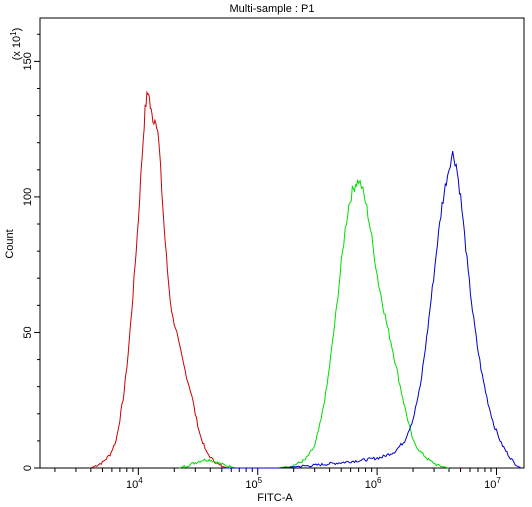 This screenshot has height=507, width=532. I want to click on y-axis-label: Count, so click(10, 243).